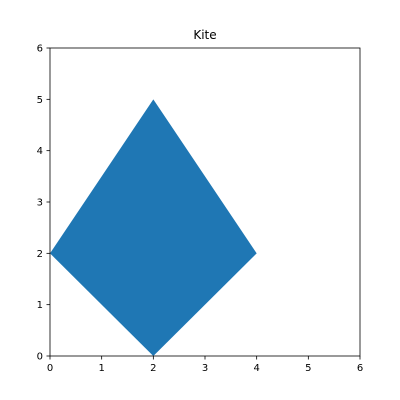 The image size is (400, 400). Describe the element at coordinates (40, 254) in the screenshot. I see `y-tick-label: 2` at that location.